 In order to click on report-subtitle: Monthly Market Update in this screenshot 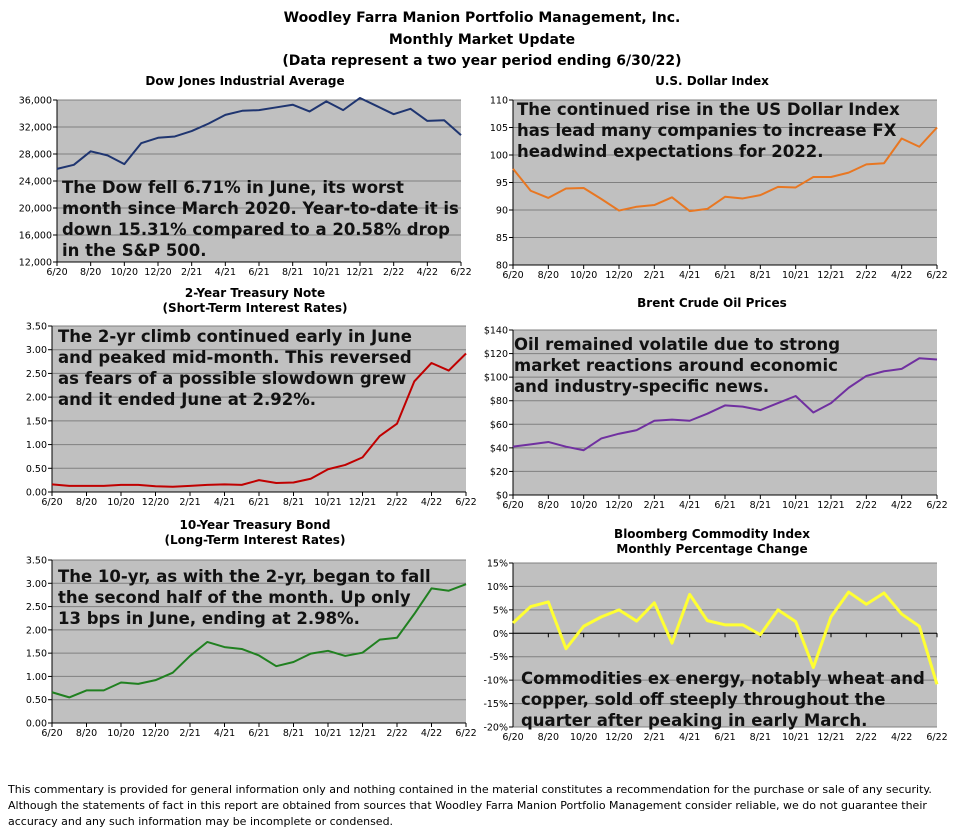, I will do `click(482, 40)`.